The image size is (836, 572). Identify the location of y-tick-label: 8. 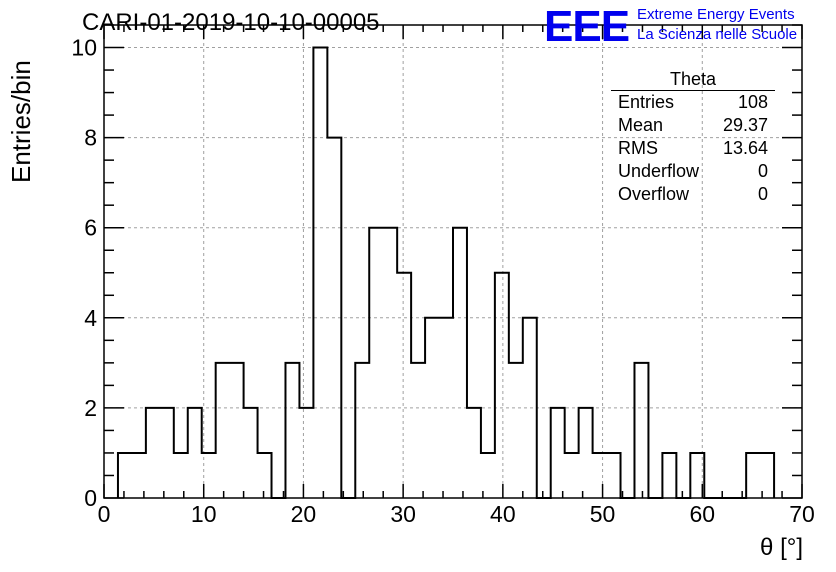
(90, 138).